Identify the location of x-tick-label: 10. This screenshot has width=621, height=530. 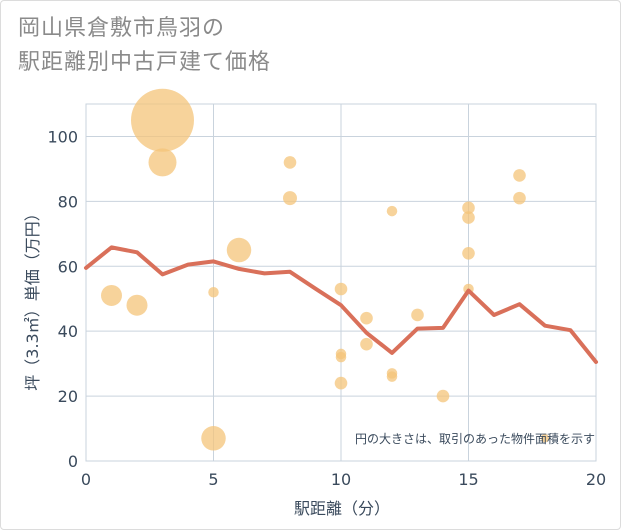
(341, 479).